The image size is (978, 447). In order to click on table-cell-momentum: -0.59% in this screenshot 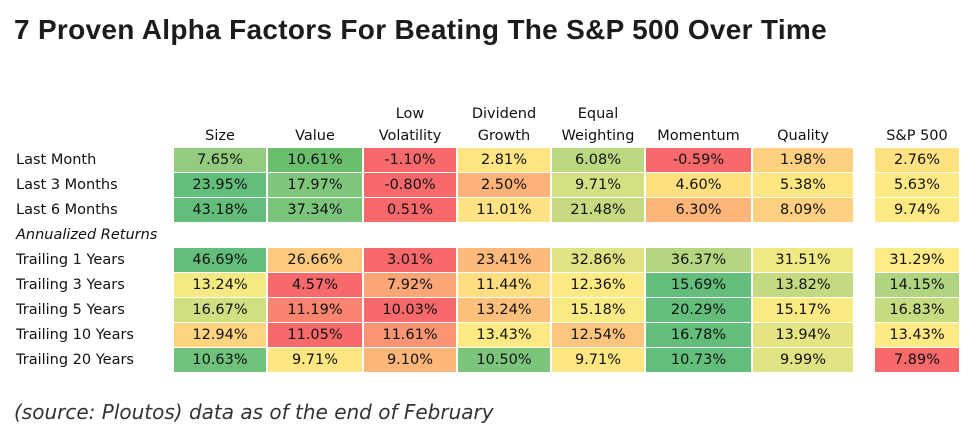, I will do `click(698, 160)`.